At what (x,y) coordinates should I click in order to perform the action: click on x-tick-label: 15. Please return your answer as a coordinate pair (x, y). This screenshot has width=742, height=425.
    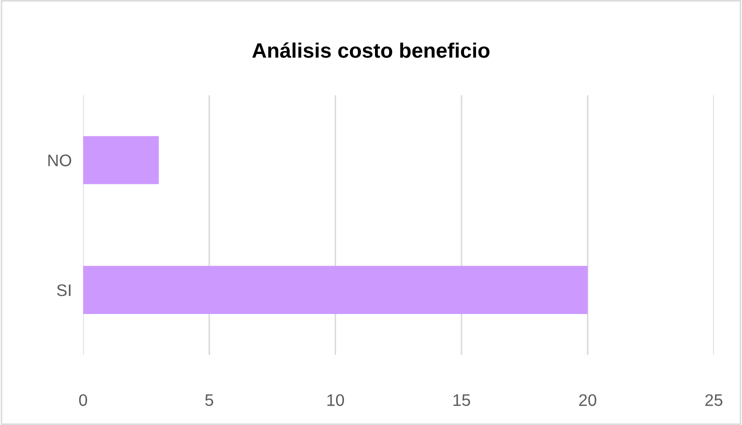
    Looking at the image, I should click on (462, 400).